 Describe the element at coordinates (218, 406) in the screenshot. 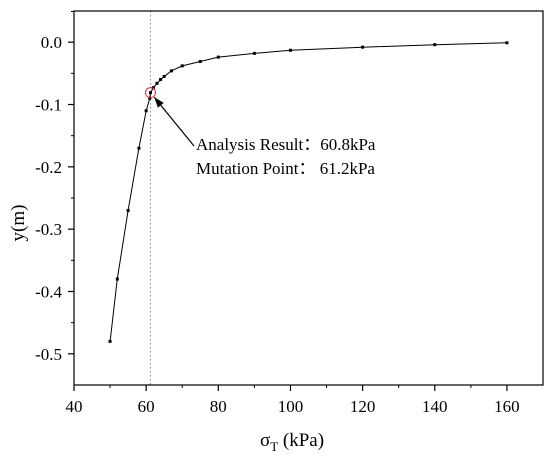

I see `x-tick-label: 80` at that location.